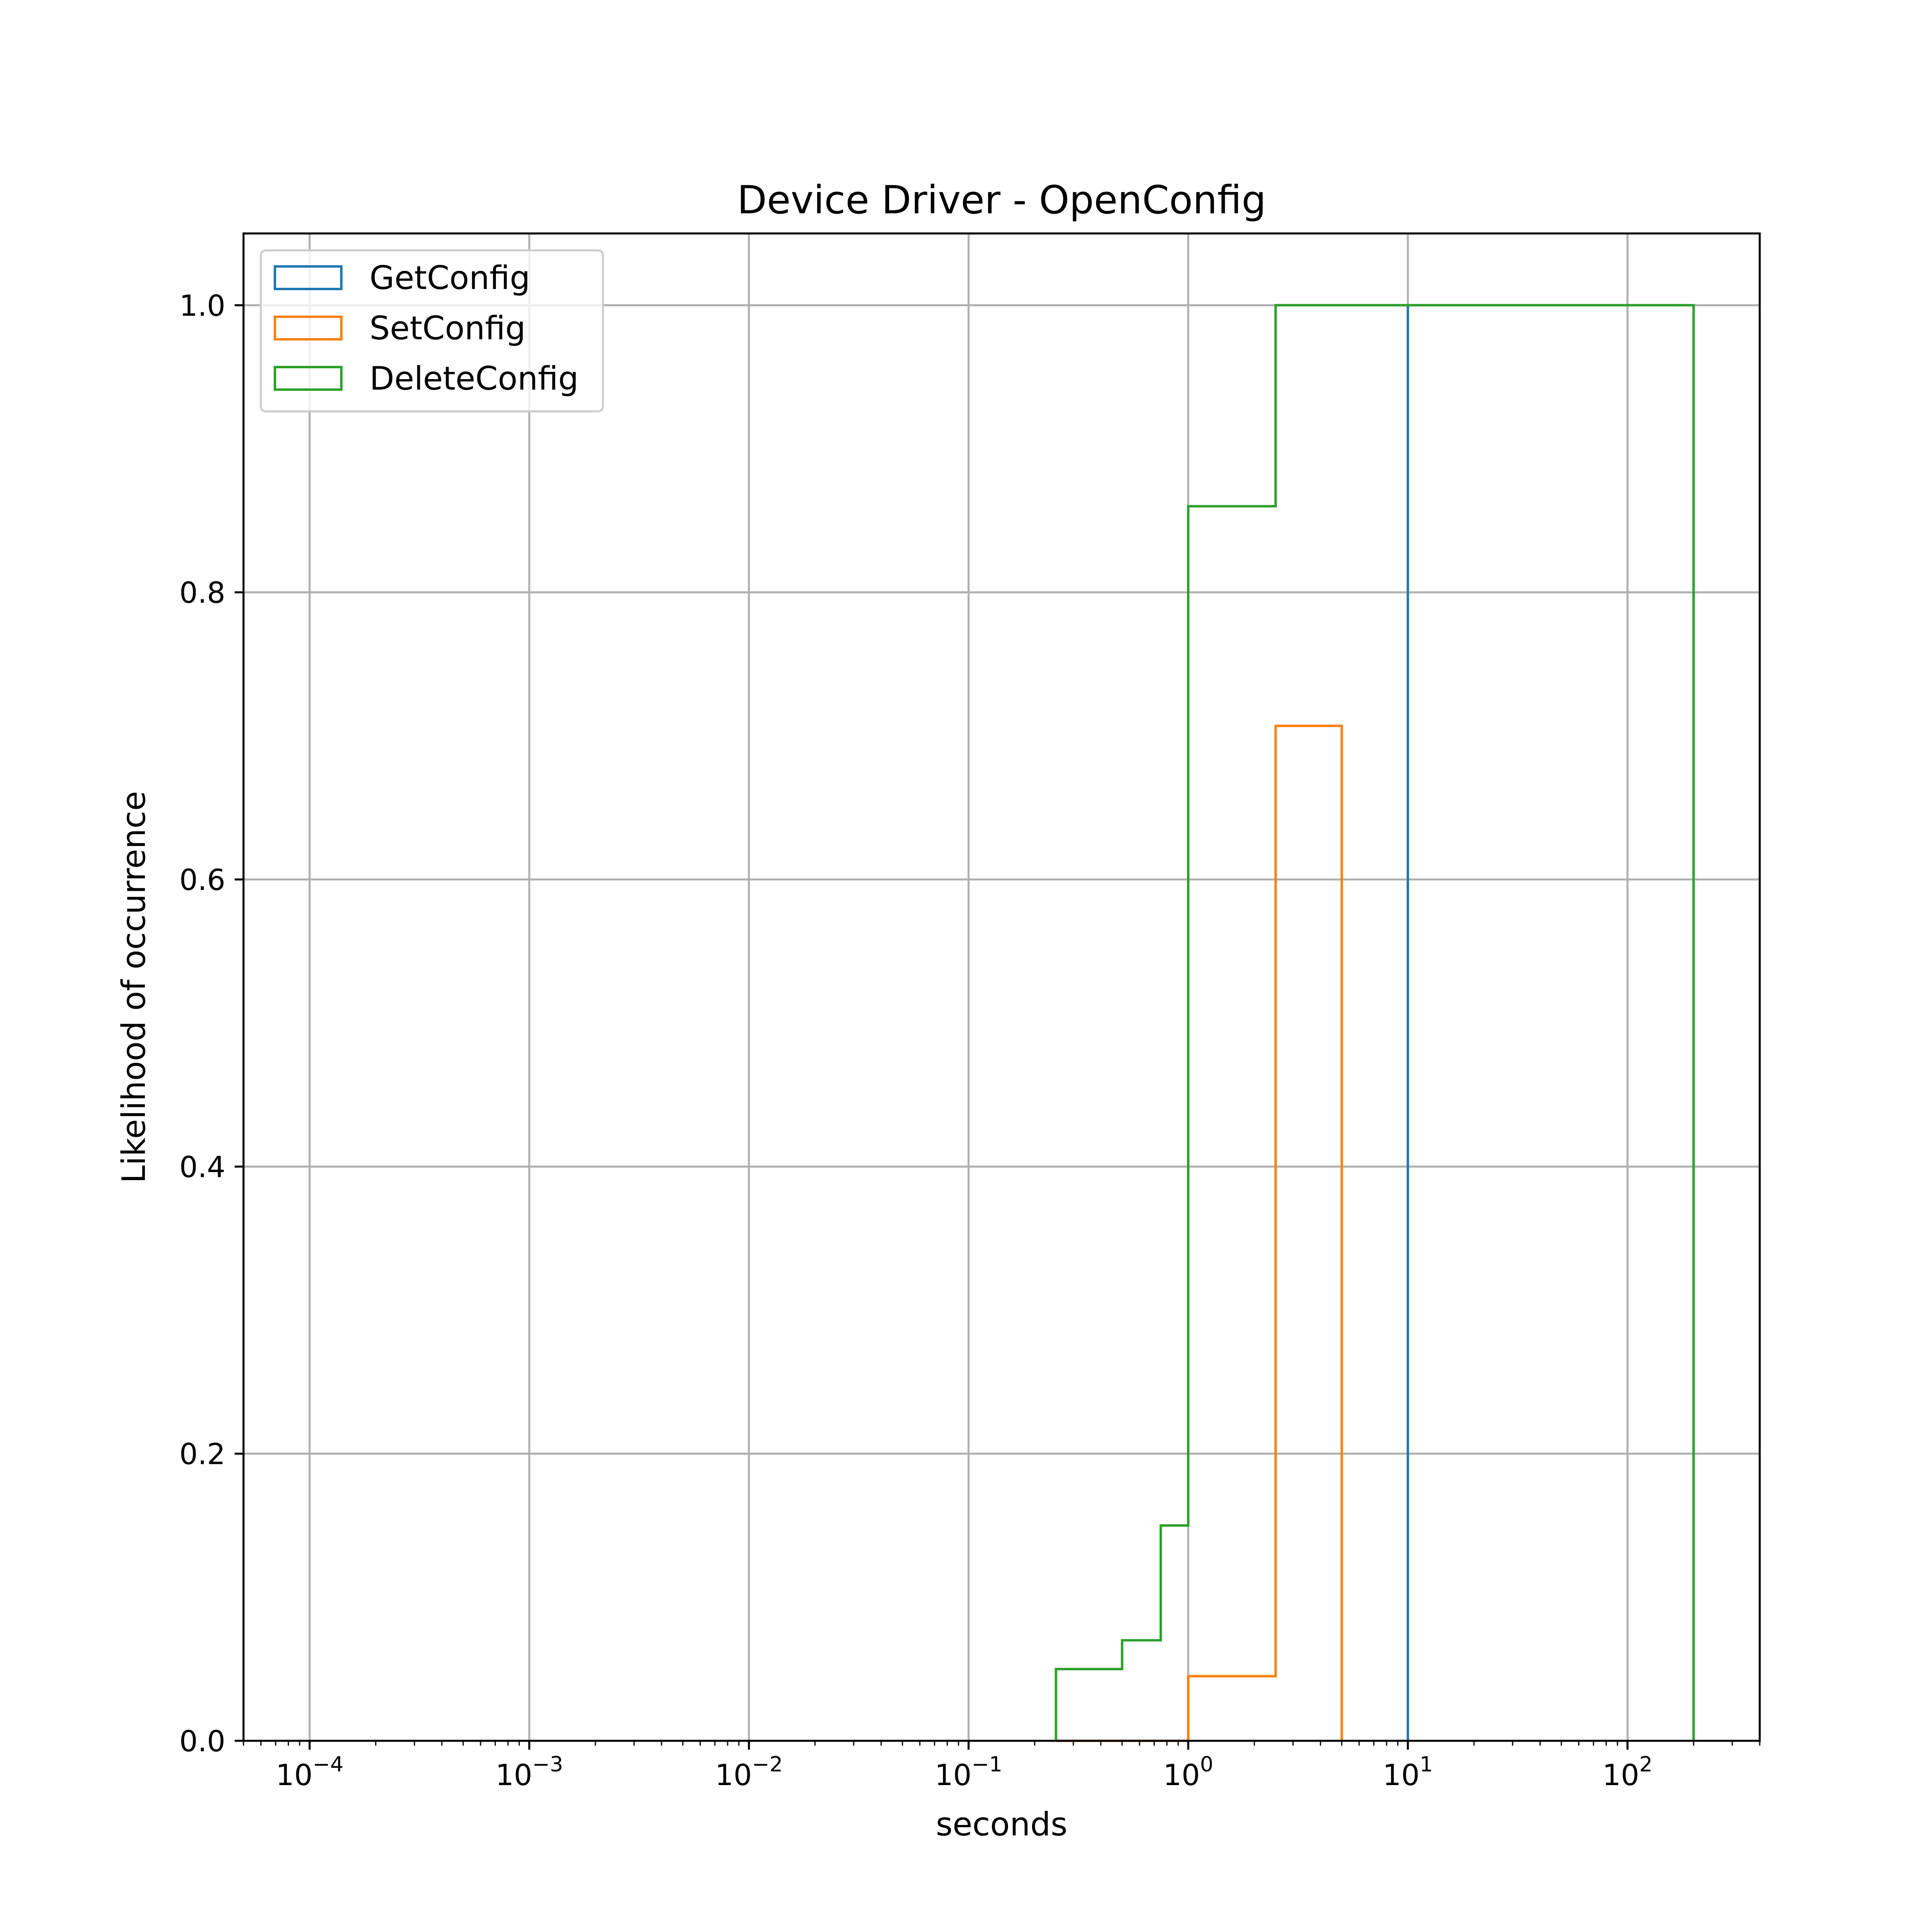  What do you see at coordinates (202, 1454) in the screenshot?
I see `y-tick-label: 0.2` at bounding box center [202, 1454].